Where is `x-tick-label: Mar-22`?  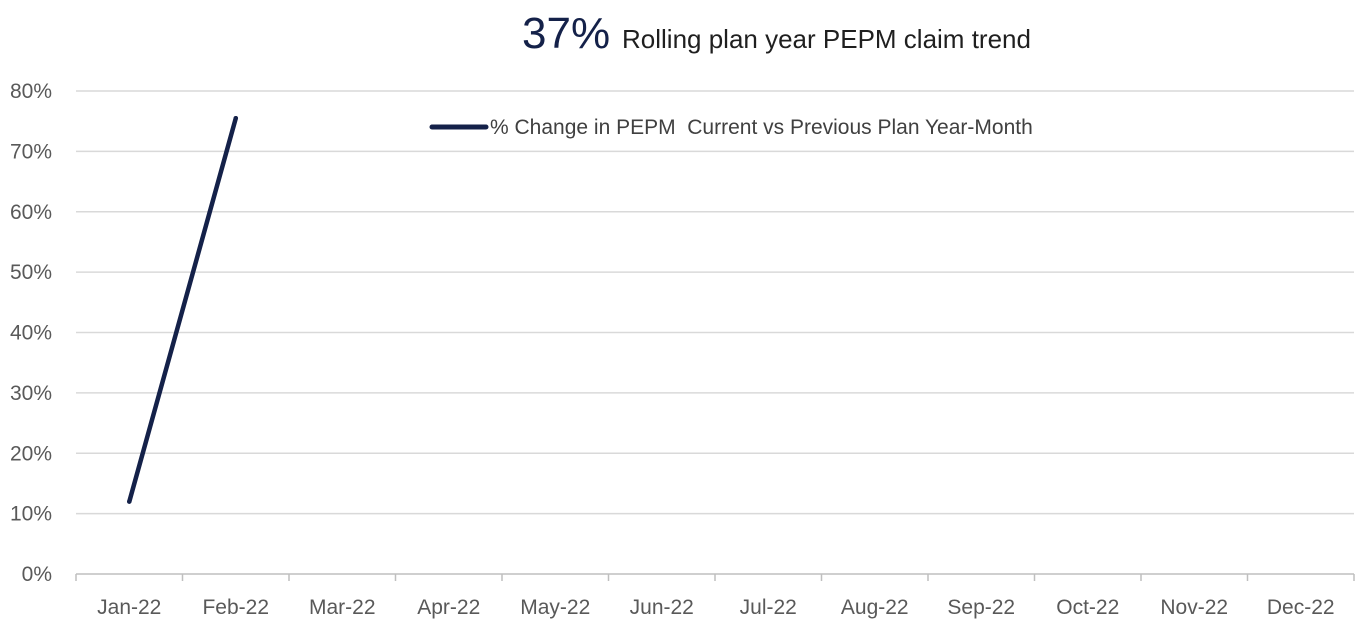
x-tick-label: Mar-22 is located at coordinates (342, 607).